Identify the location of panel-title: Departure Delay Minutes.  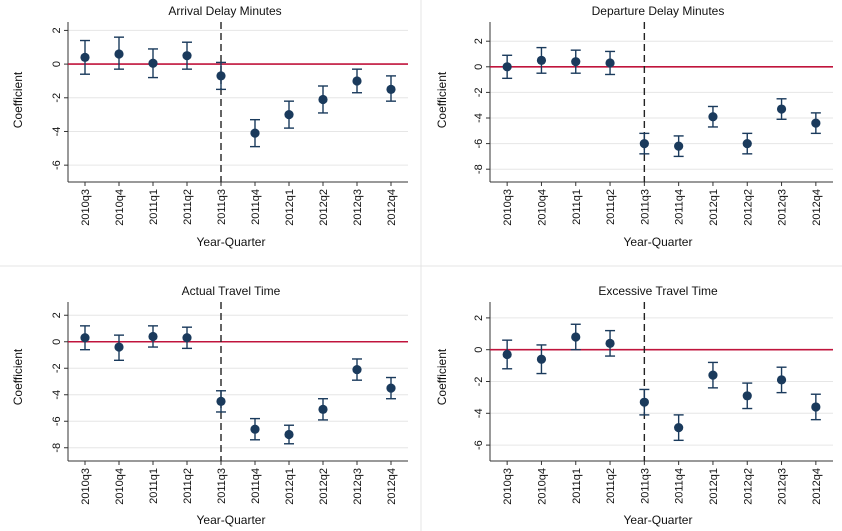
(658, 11).